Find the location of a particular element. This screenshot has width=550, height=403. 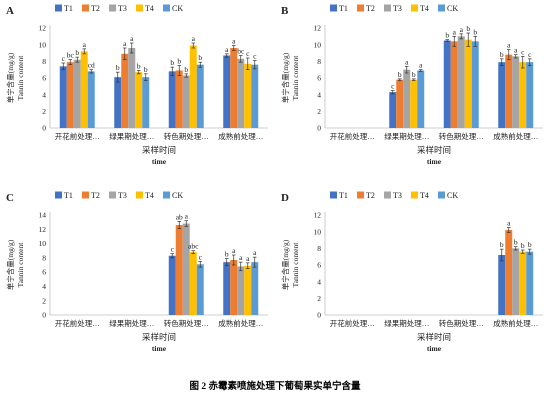

panel-letter: D is located at coordinates (285, 198).